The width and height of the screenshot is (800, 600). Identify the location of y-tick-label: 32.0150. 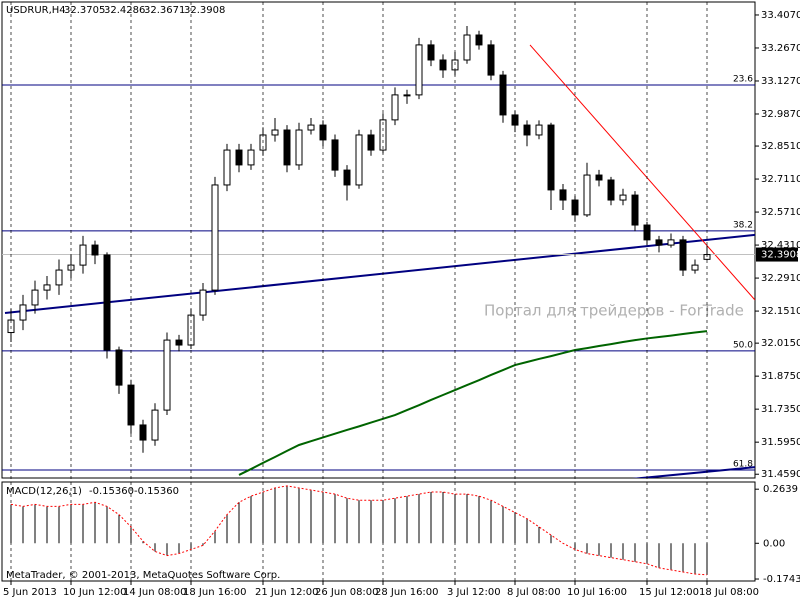
(780, 343).